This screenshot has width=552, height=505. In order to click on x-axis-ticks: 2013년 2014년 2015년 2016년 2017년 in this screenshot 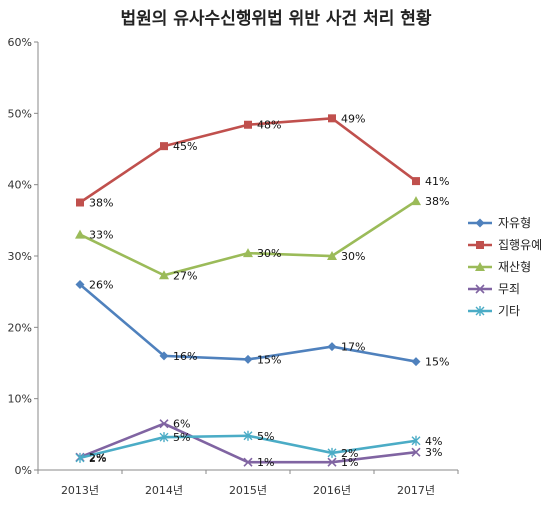, I will do `click(248, 483)`.